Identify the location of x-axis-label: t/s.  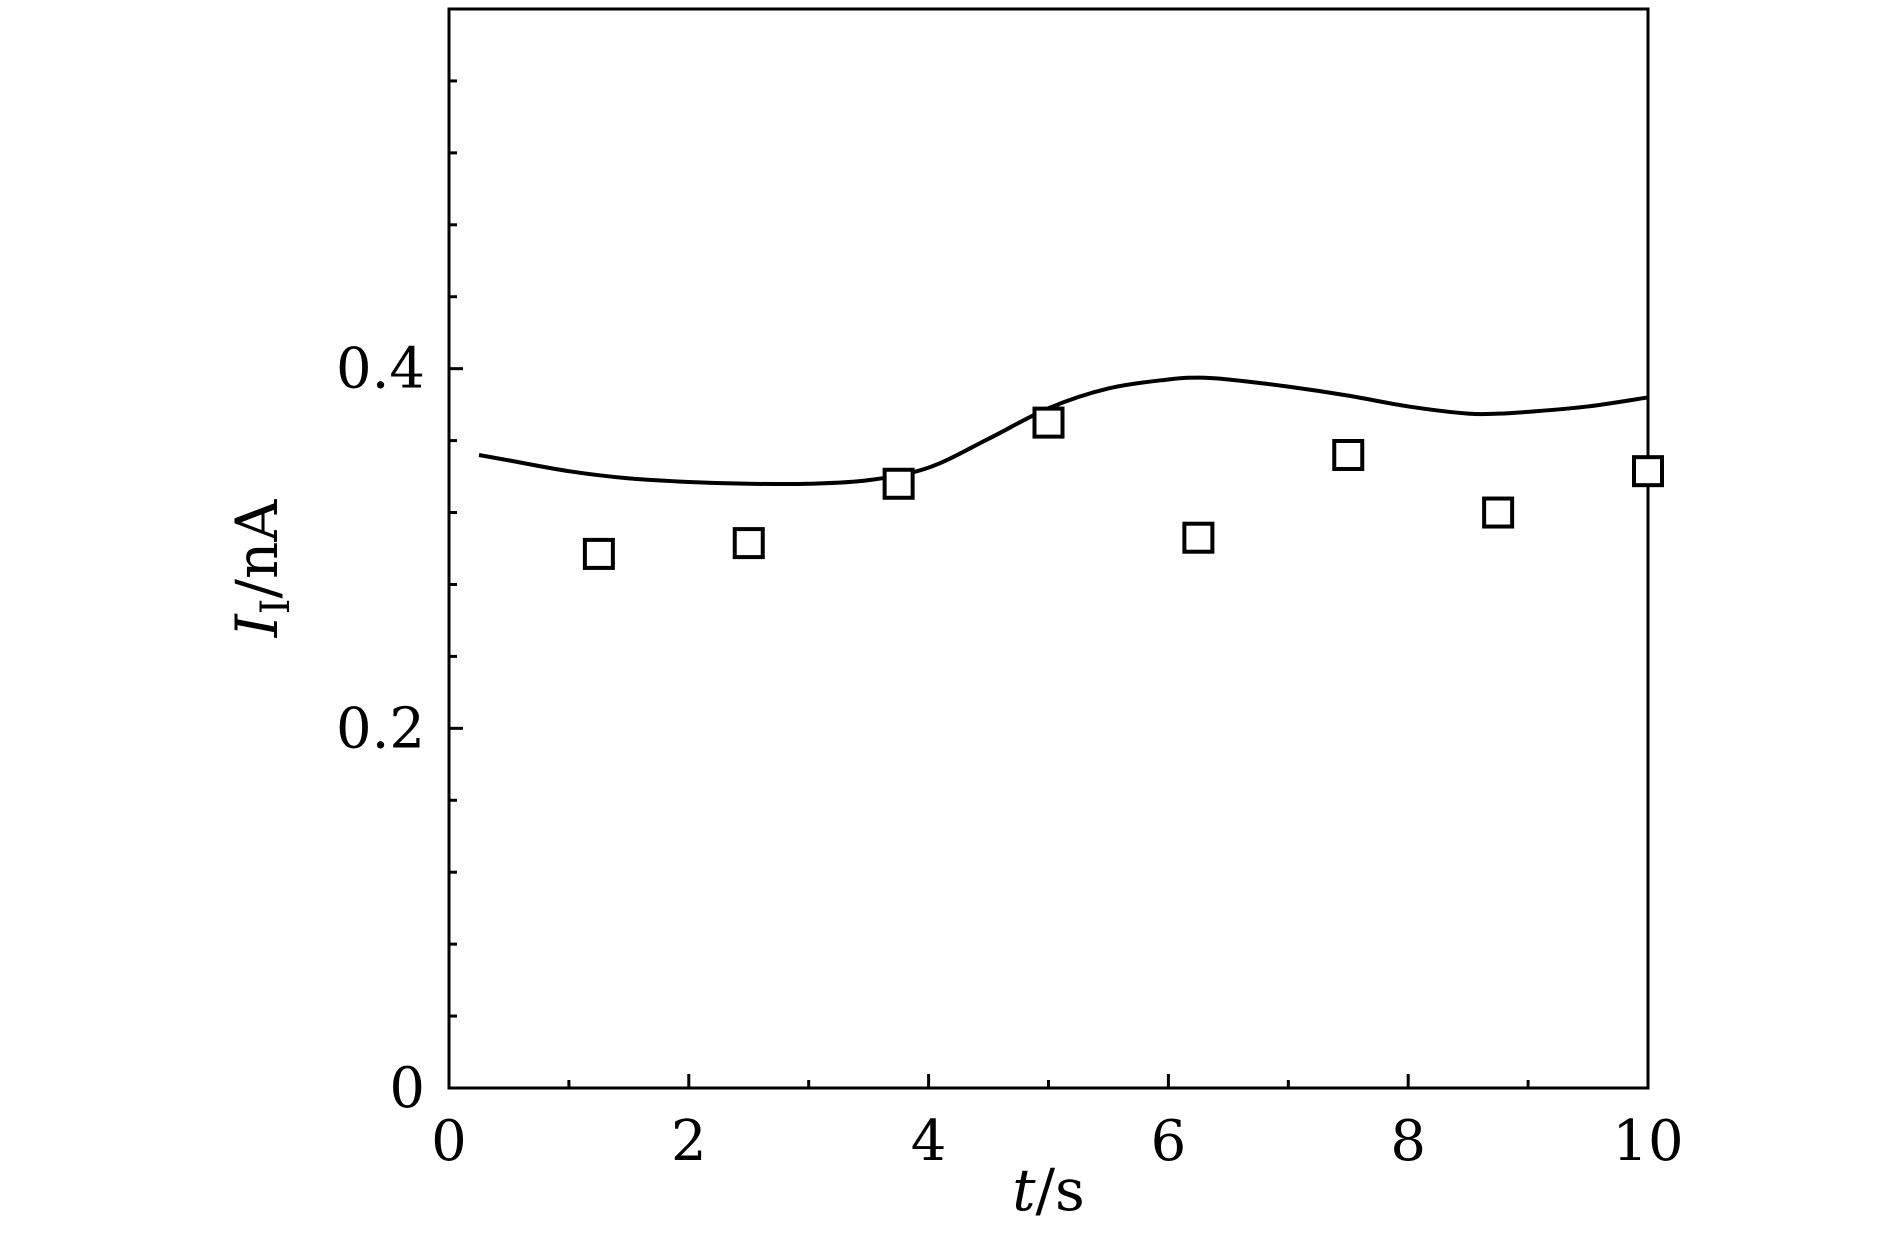
(1048, 1190).